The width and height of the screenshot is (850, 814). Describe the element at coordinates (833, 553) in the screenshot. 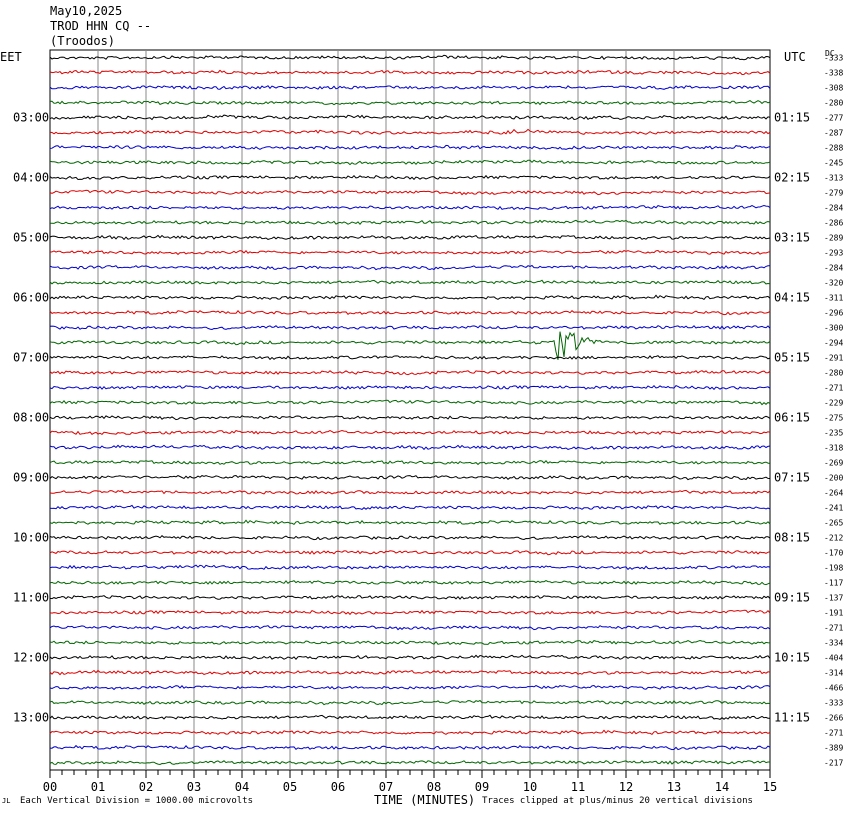

I see `dc-offset-label: -170` at that location.